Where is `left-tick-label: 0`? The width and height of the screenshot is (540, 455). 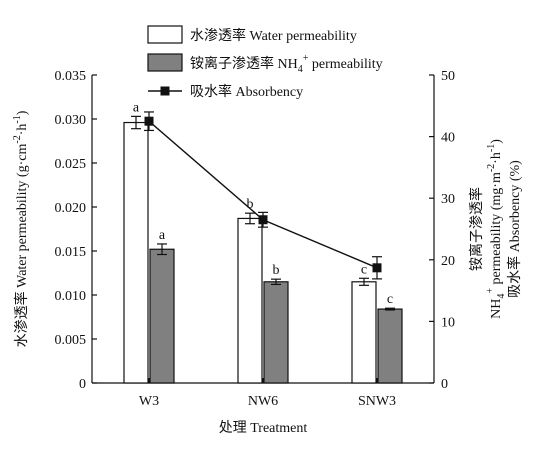
left-tick-label: 0 is located at coordinates (82, 384).